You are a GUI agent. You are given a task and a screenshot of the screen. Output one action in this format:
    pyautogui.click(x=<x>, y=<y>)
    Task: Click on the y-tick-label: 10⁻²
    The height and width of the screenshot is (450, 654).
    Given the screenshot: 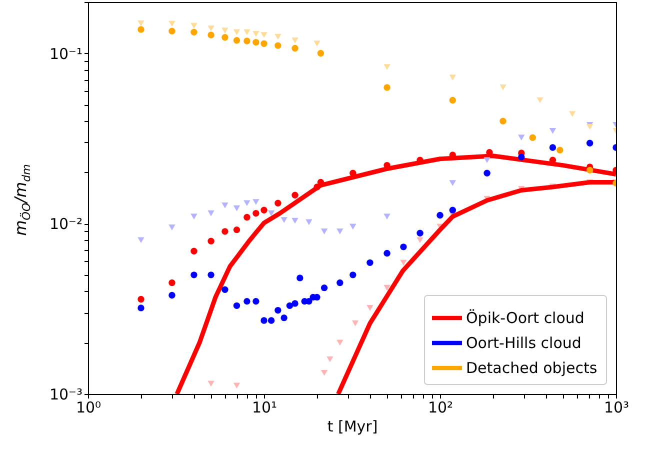 What is the action you would take?
    pyautogui.click(x=65, y=224)
    